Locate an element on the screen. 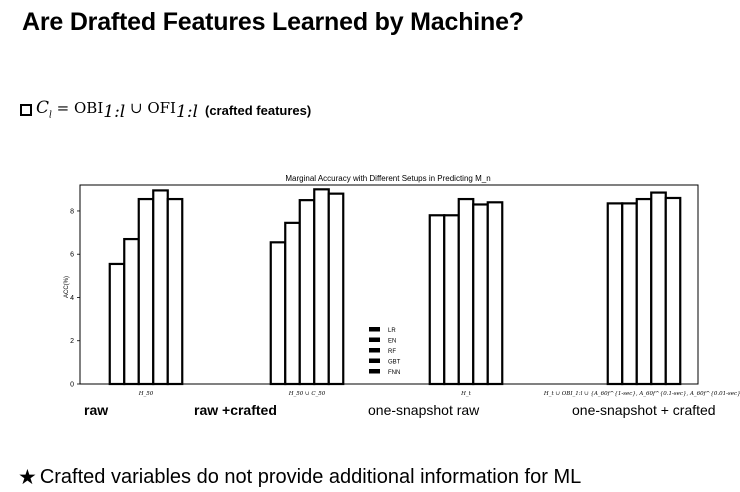  legend-swatch-en is located at coordinates (374, 339).